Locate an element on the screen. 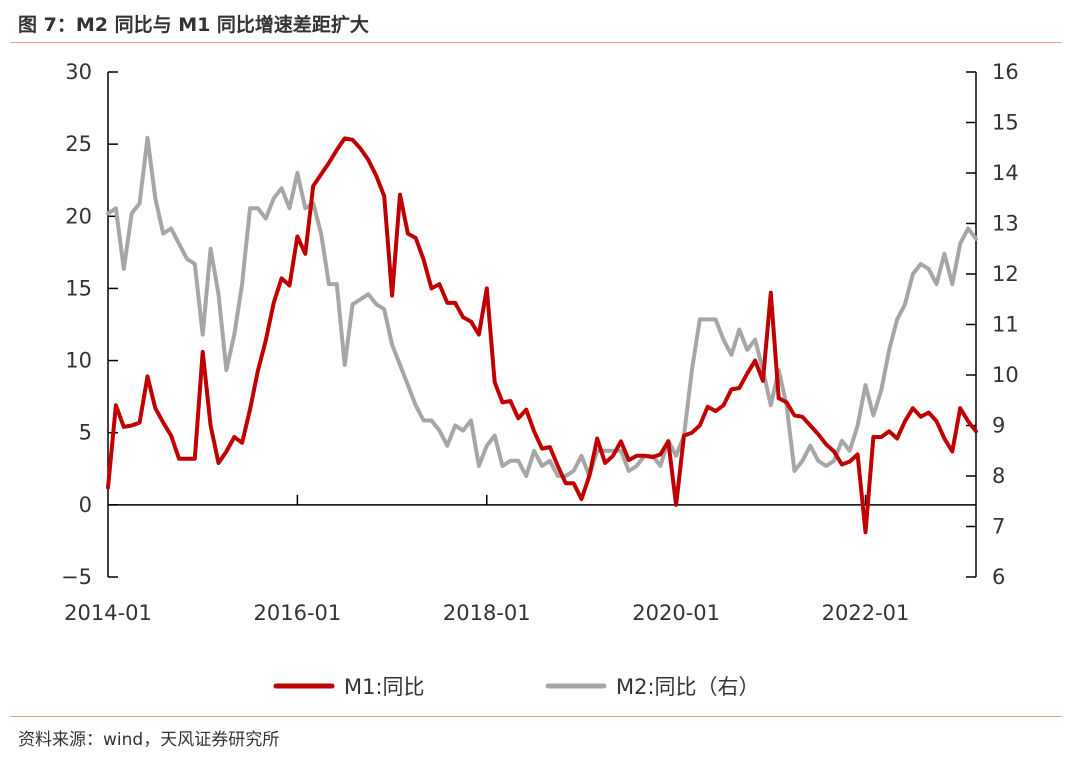 The height and width of the screenshot is (761, 1080). right-axis-tick-label: 12 is located at coordinates (1005, 274).